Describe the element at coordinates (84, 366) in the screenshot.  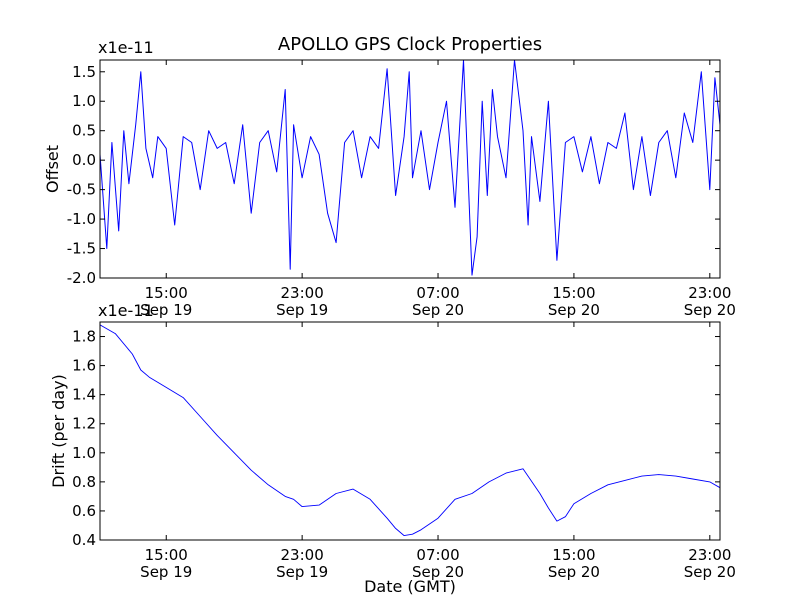
I see `drift-y-tick-label: 1.6` at that location.